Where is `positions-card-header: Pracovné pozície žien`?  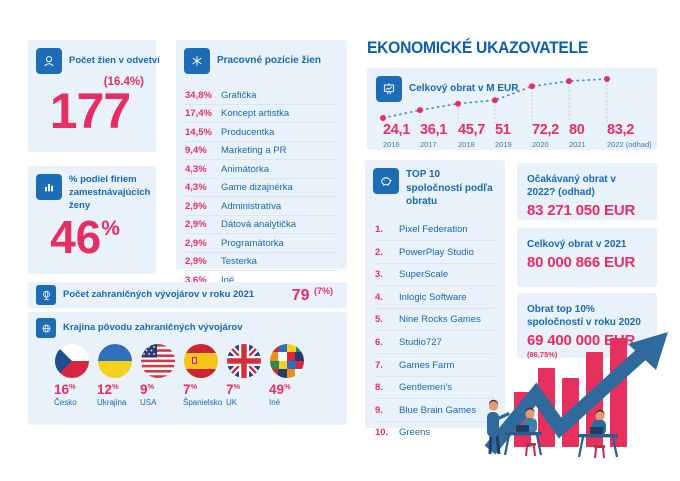
positions-card-header: Pracovné pozície žien is located at coordinates (261, 61).